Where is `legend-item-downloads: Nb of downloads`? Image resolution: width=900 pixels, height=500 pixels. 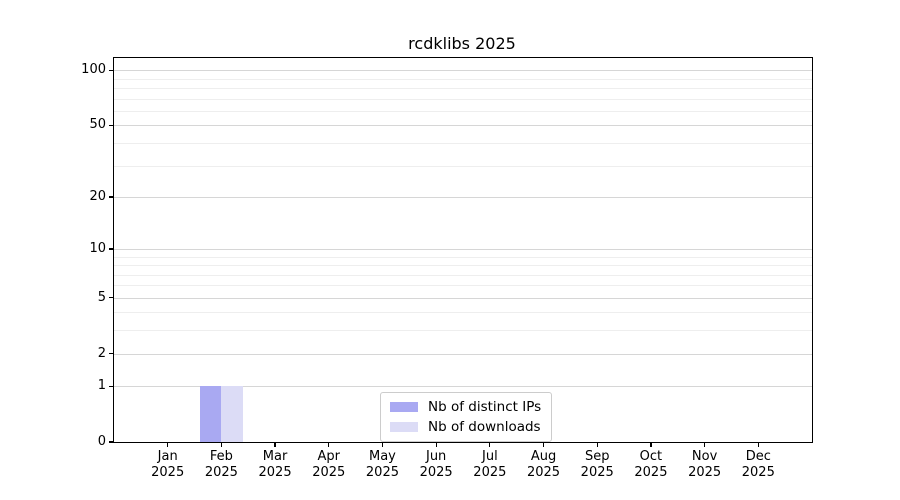
legend-item-downloads: Nb of downloads is located at coordinates (465, 427).